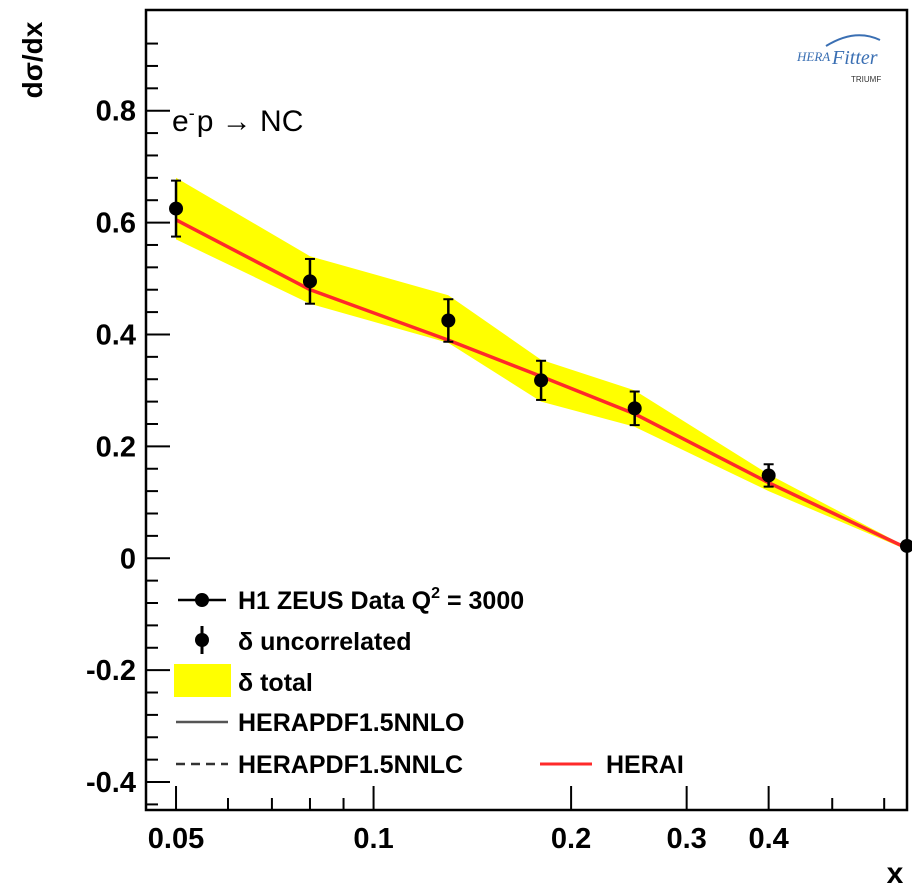 This screenshot has width=912, height=890. Describe the element at coordinates (853, 40) in the screenshot. I see `logo-swoosh` at that location.